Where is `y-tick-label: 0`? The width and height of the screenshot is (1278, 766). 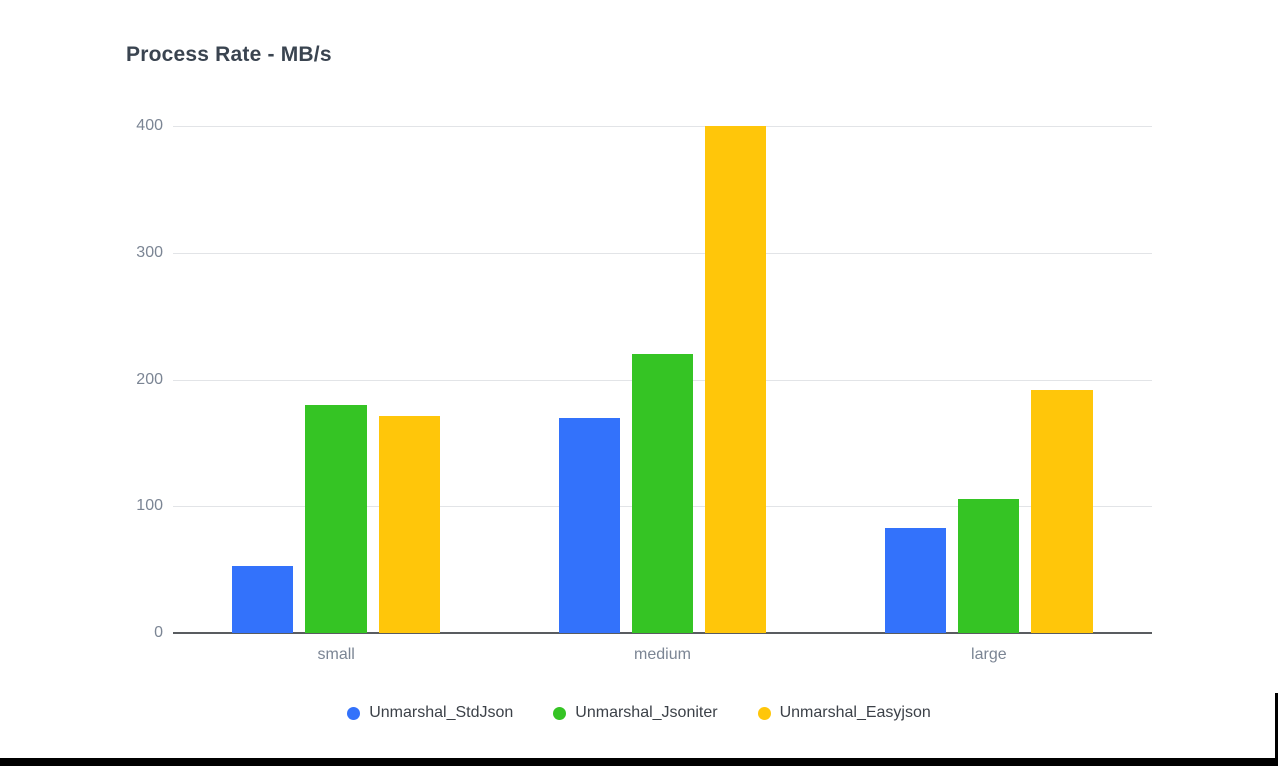 y-tick-label: 0 is located at coordinates (158, 632).